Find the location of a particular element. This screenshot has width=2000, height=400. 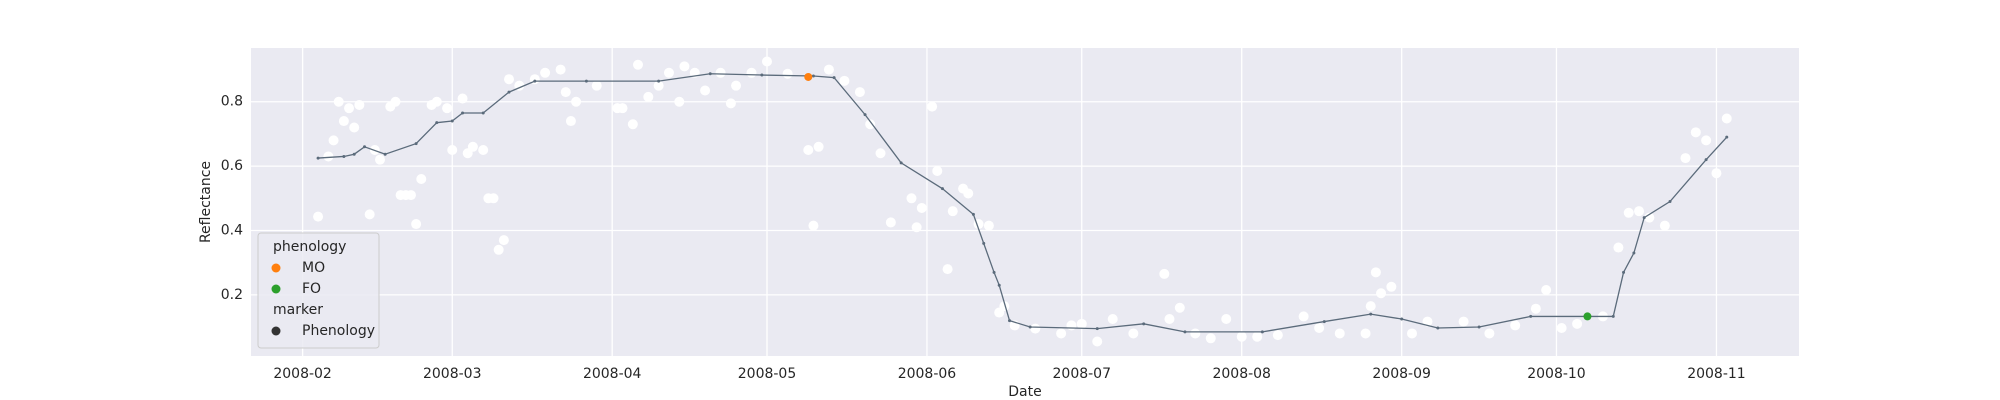

x-tick-label: 2008-09 is located at coordinates (1401, 374).